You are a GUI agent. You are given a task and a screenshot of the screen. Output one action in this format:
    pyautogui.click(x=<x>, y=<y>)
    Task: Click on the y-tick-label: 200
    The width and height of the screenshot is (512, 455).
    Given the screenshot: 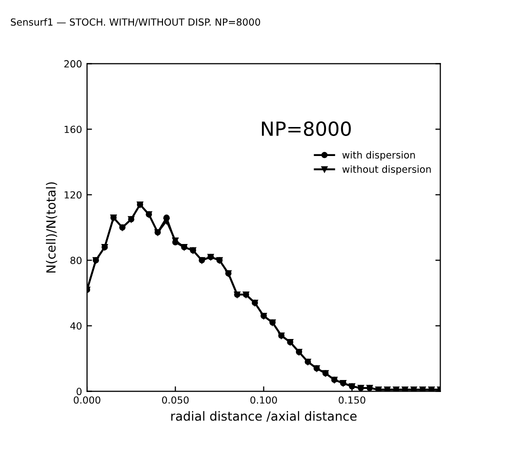 What is the action you would take?
    pyautogui.click(x=73, y=64)
    